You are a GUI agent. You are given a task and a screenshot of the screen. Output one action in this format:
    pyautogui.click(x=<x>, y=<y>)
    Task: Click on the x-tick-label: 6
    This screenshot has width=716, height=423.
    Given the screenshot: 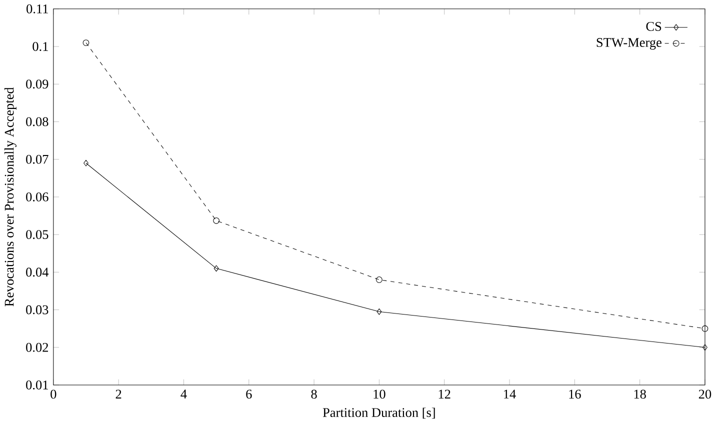 What is the action you would take?
    pyautogui.click(x=249, y=394)
    